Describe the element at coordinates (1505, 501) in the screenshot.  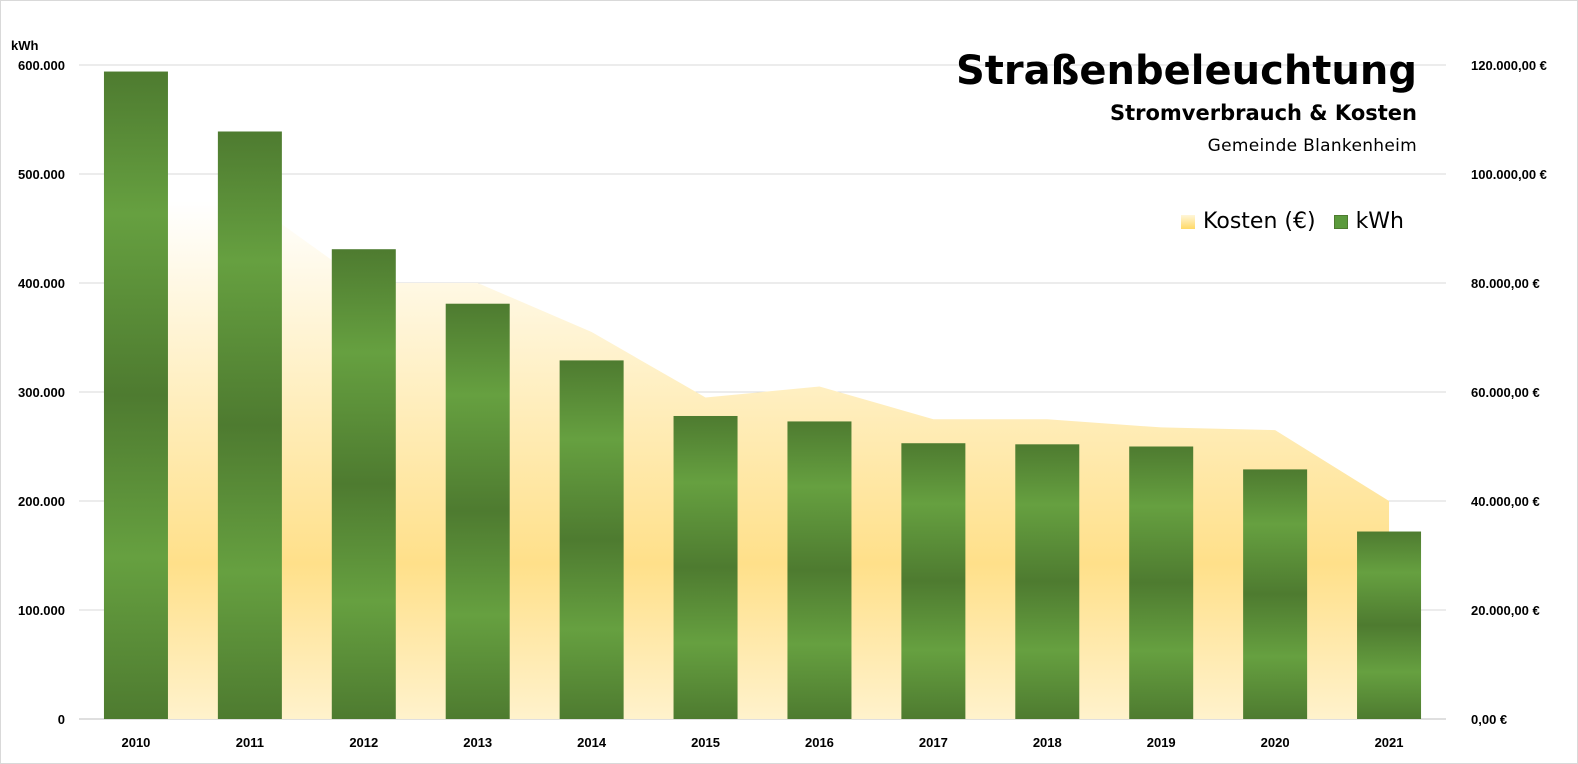
I see `right-axis-tick-label: 40.000,00 €` at that location.